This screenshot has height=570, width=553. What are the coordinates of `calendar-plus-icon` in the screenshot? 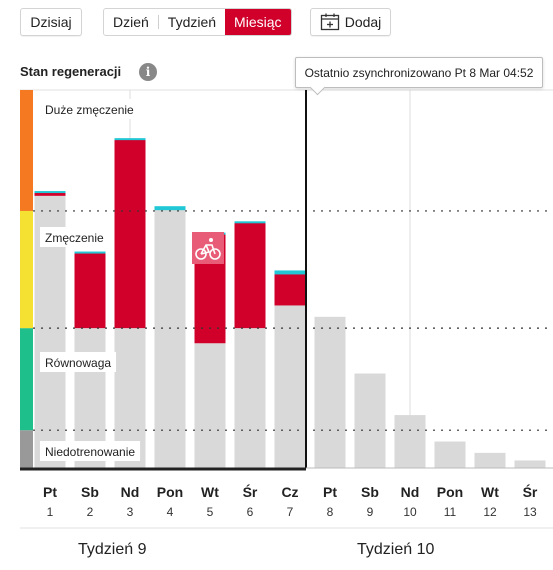 It's located at (329, 22).